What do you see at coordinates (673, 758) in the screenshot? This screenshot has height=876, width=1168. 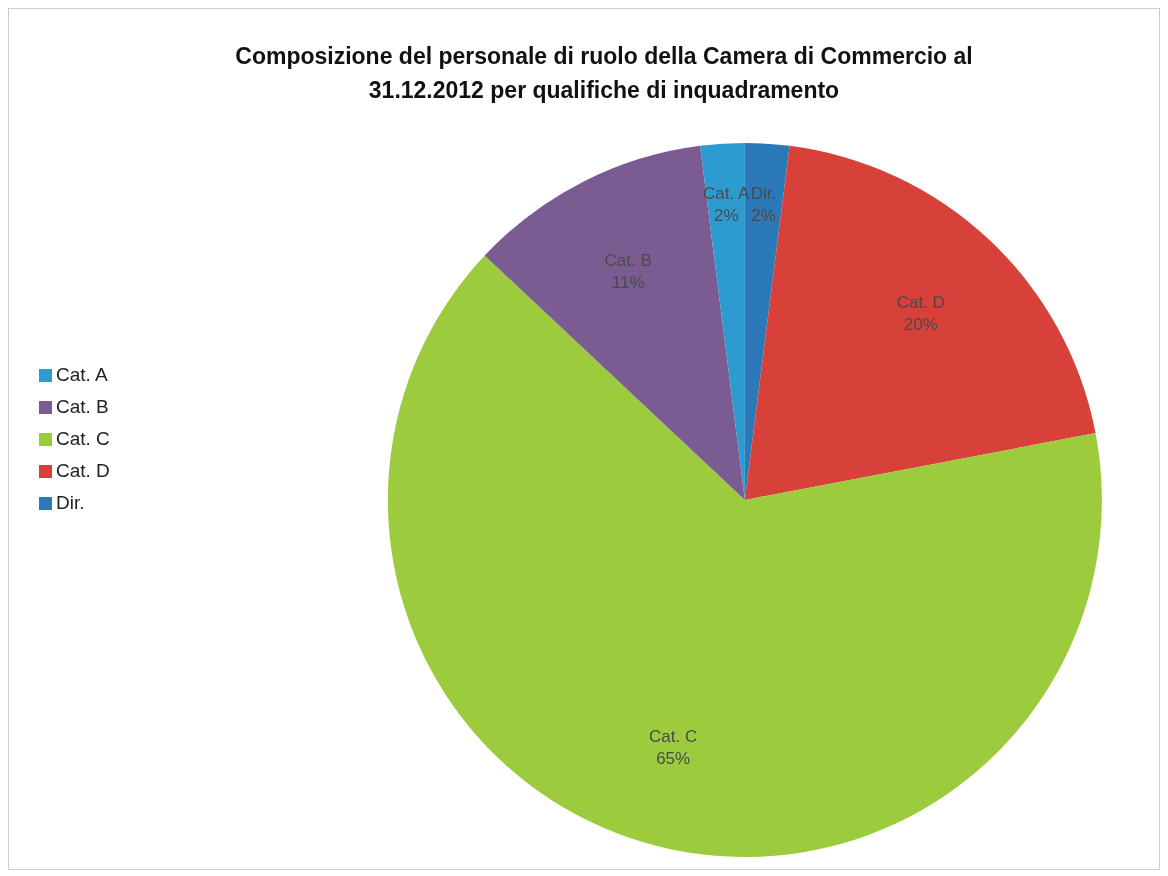 I see `data-label: 65%` at bounding box center [673, 758].